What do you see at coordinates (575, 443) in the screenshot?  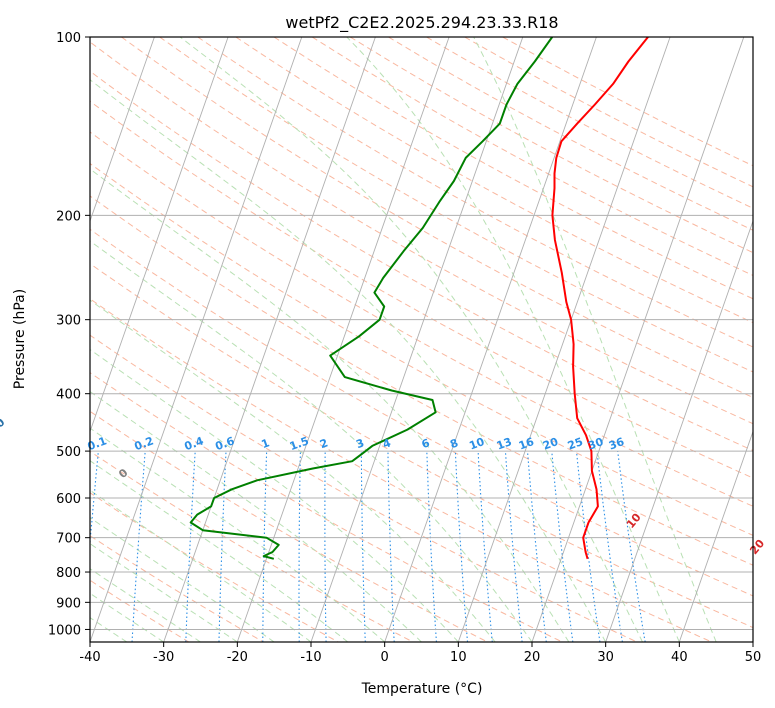 I see `mixing-ratio-label: 25` at bounding box center [575, 443].